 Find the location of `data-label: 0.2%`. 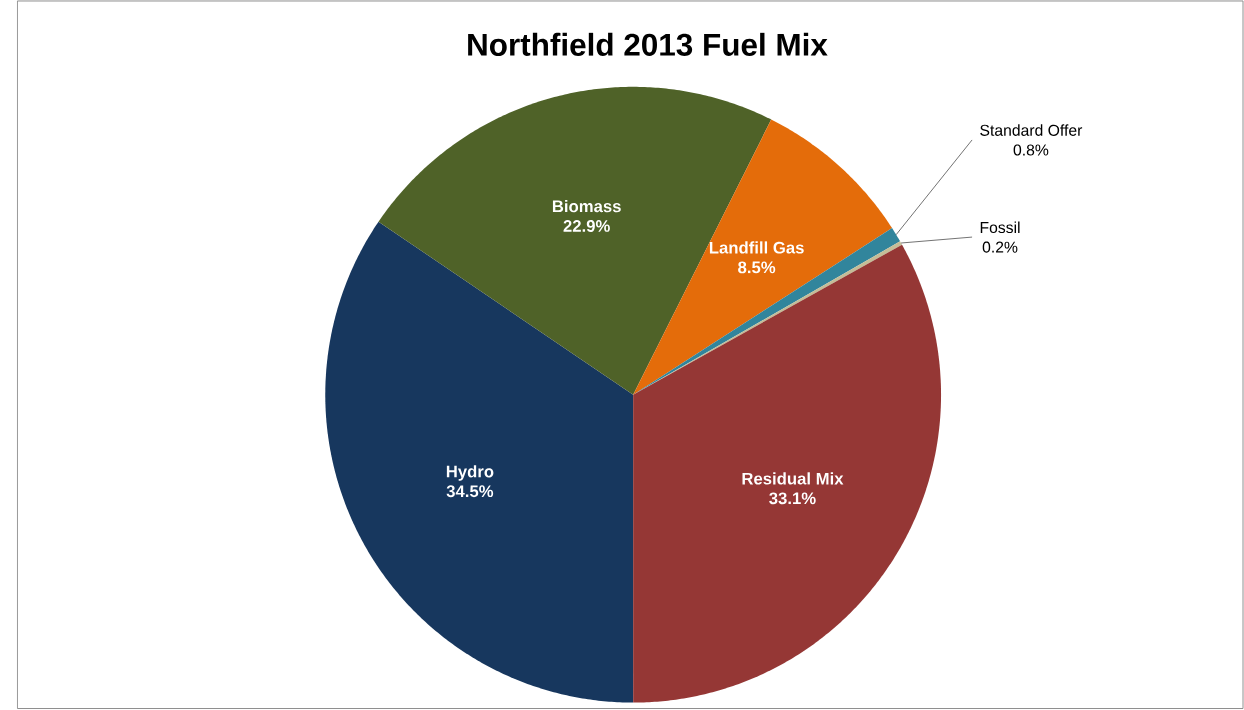

data-label: 0.2% is located at coordinates (1000, 247).